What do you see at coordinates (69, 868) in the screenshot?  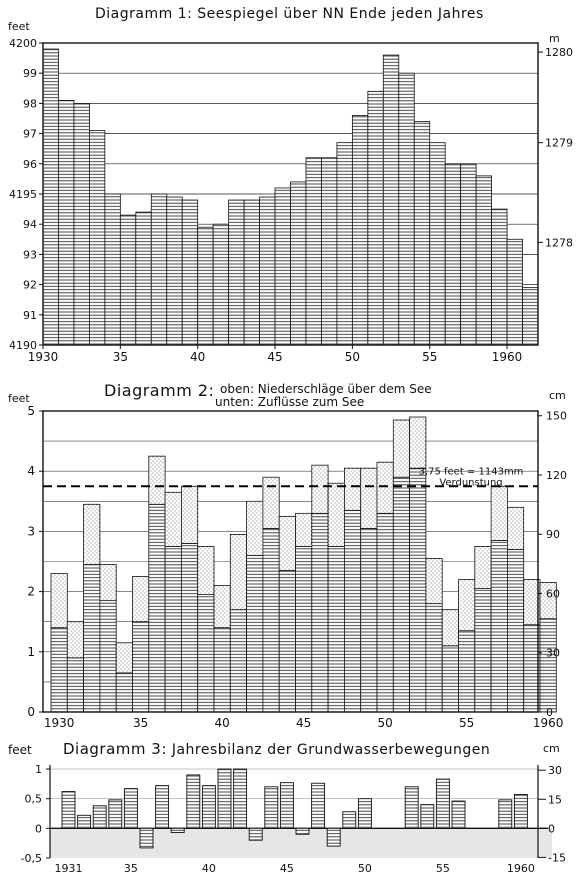 I see `d3-xtick-label: 1931` at bounding box center [69, 868].